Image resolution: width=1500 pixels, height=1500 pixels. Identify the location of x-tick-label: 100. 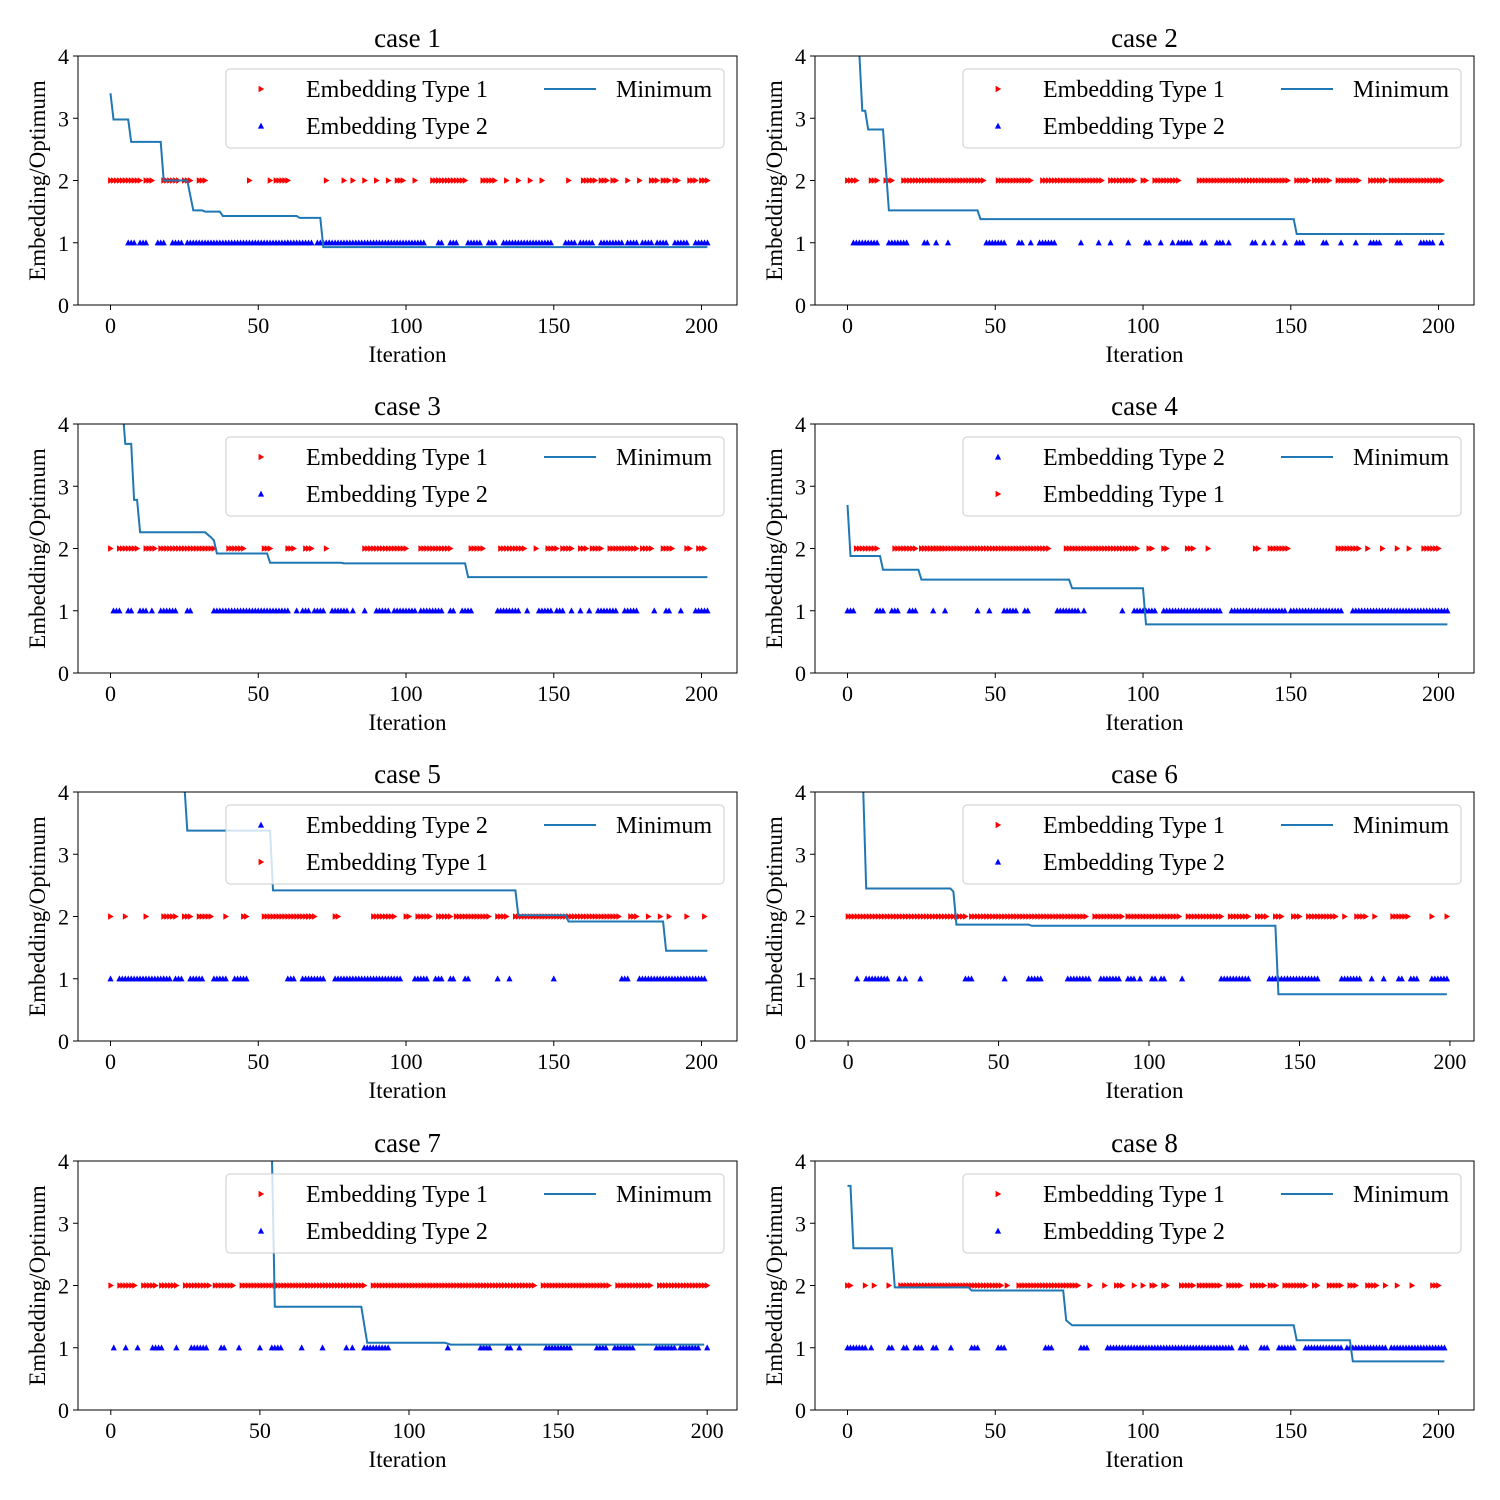
(1149, 1061).